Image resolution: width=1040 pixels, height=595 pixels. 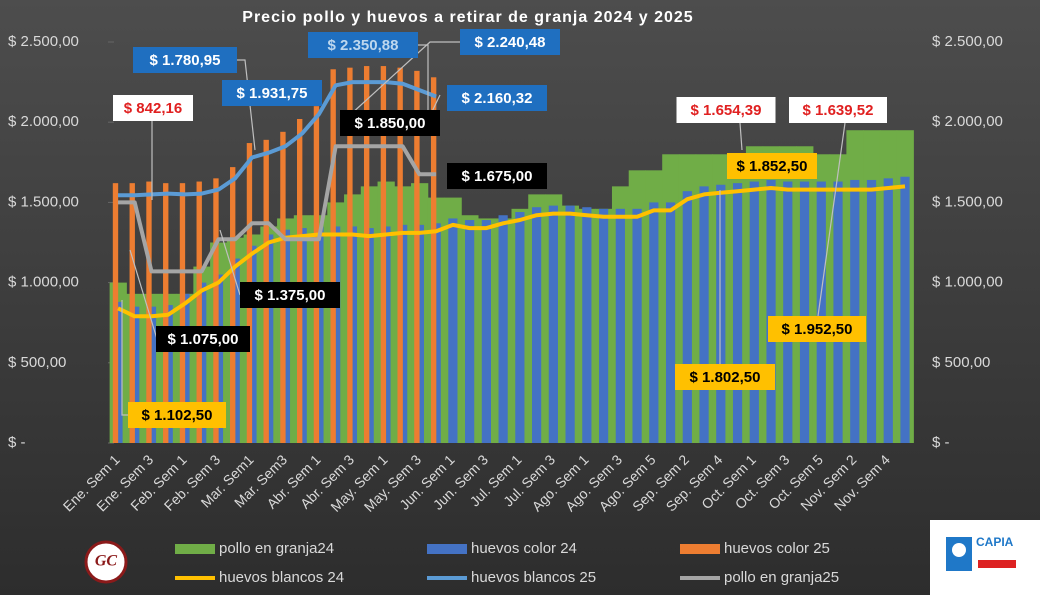 I want to click on legend-label: huevos color 25, so click(x=777, y=548).